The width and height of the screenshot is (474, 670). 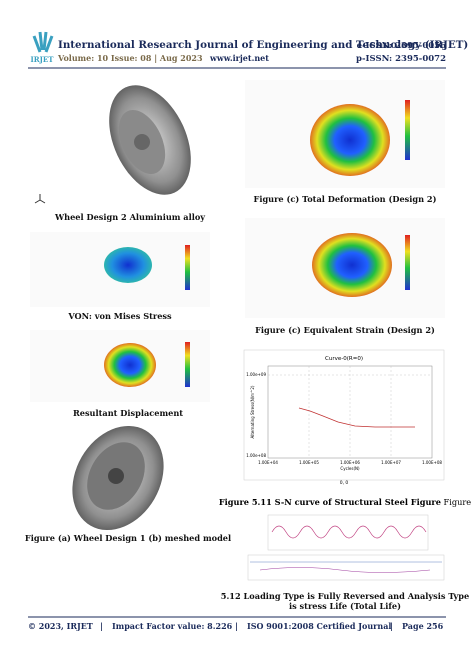 What do you see at coordinates (43, 59) in the screenshot?
I see `logo-text: IRJET` at bounding box center [43, 59].